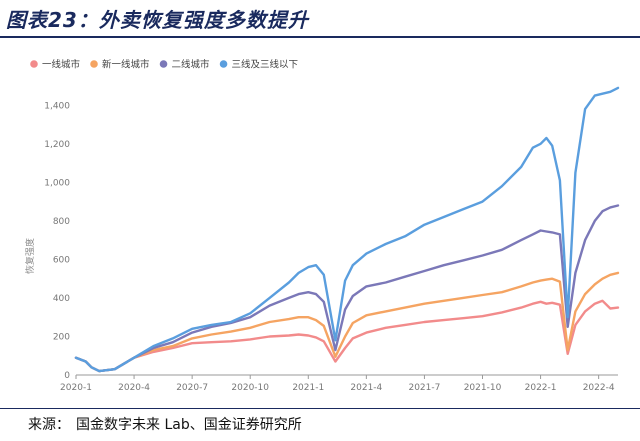 The height and width of the screenshot is (441, 640). Describe the element at coordinates (67, 376) in the screenshot. I see `y-tick-label: 0` at that location.